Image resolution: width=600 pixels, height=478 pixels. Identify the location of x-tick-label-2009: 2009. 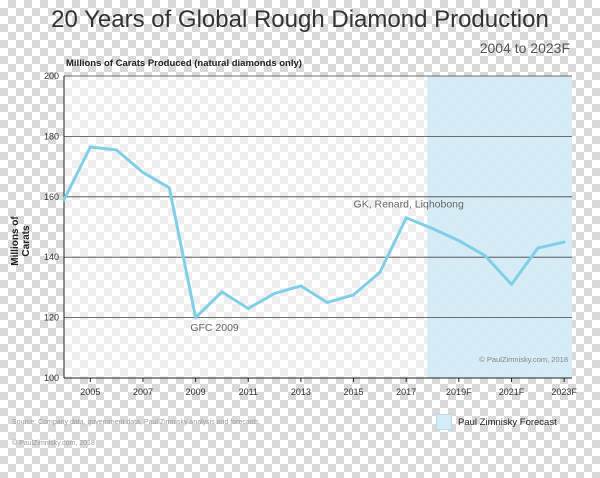
(196, 392).